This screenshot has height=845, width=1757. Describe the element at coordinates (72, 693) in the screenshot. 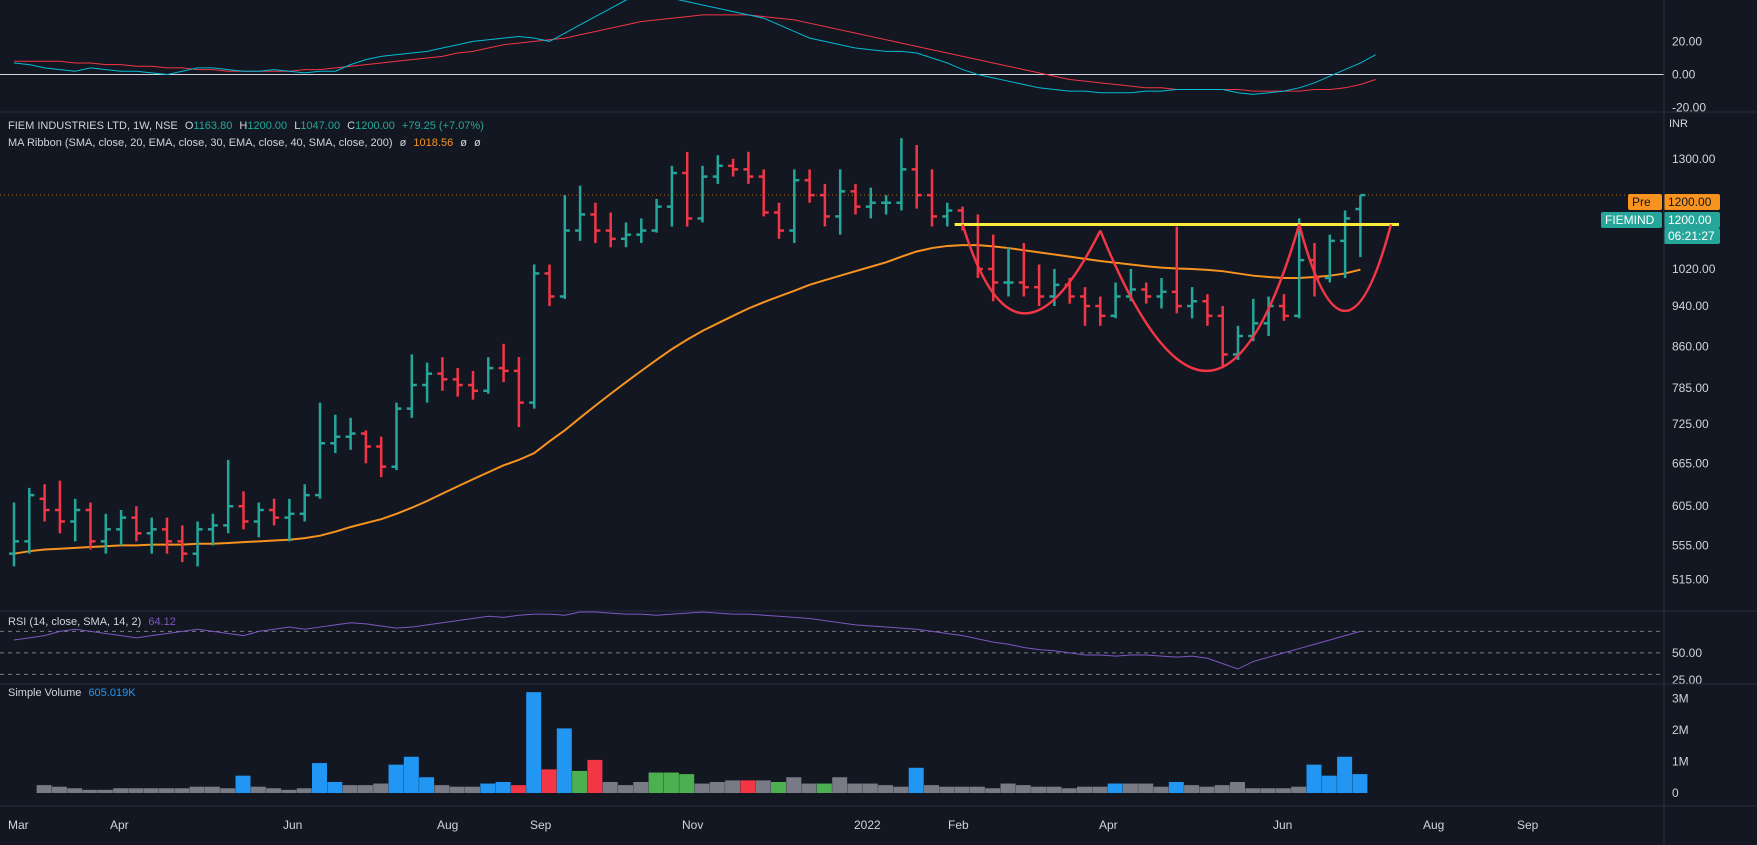

I see `volume-legend: Simple Volume 605.019K` at that location.